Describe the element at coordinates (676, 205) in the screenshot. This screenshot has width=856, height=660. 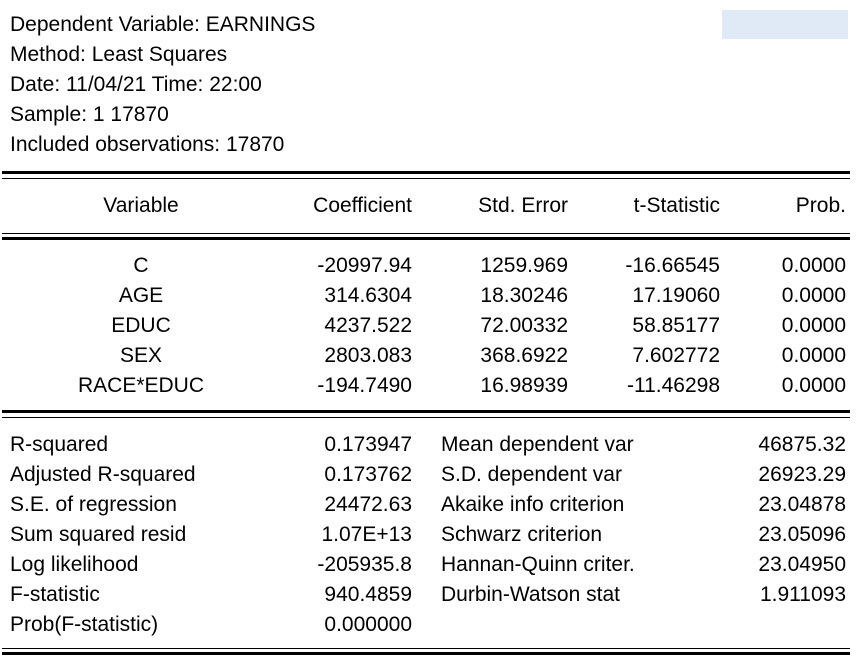
I see `header-t-statistic: t-Statistic` at that location.